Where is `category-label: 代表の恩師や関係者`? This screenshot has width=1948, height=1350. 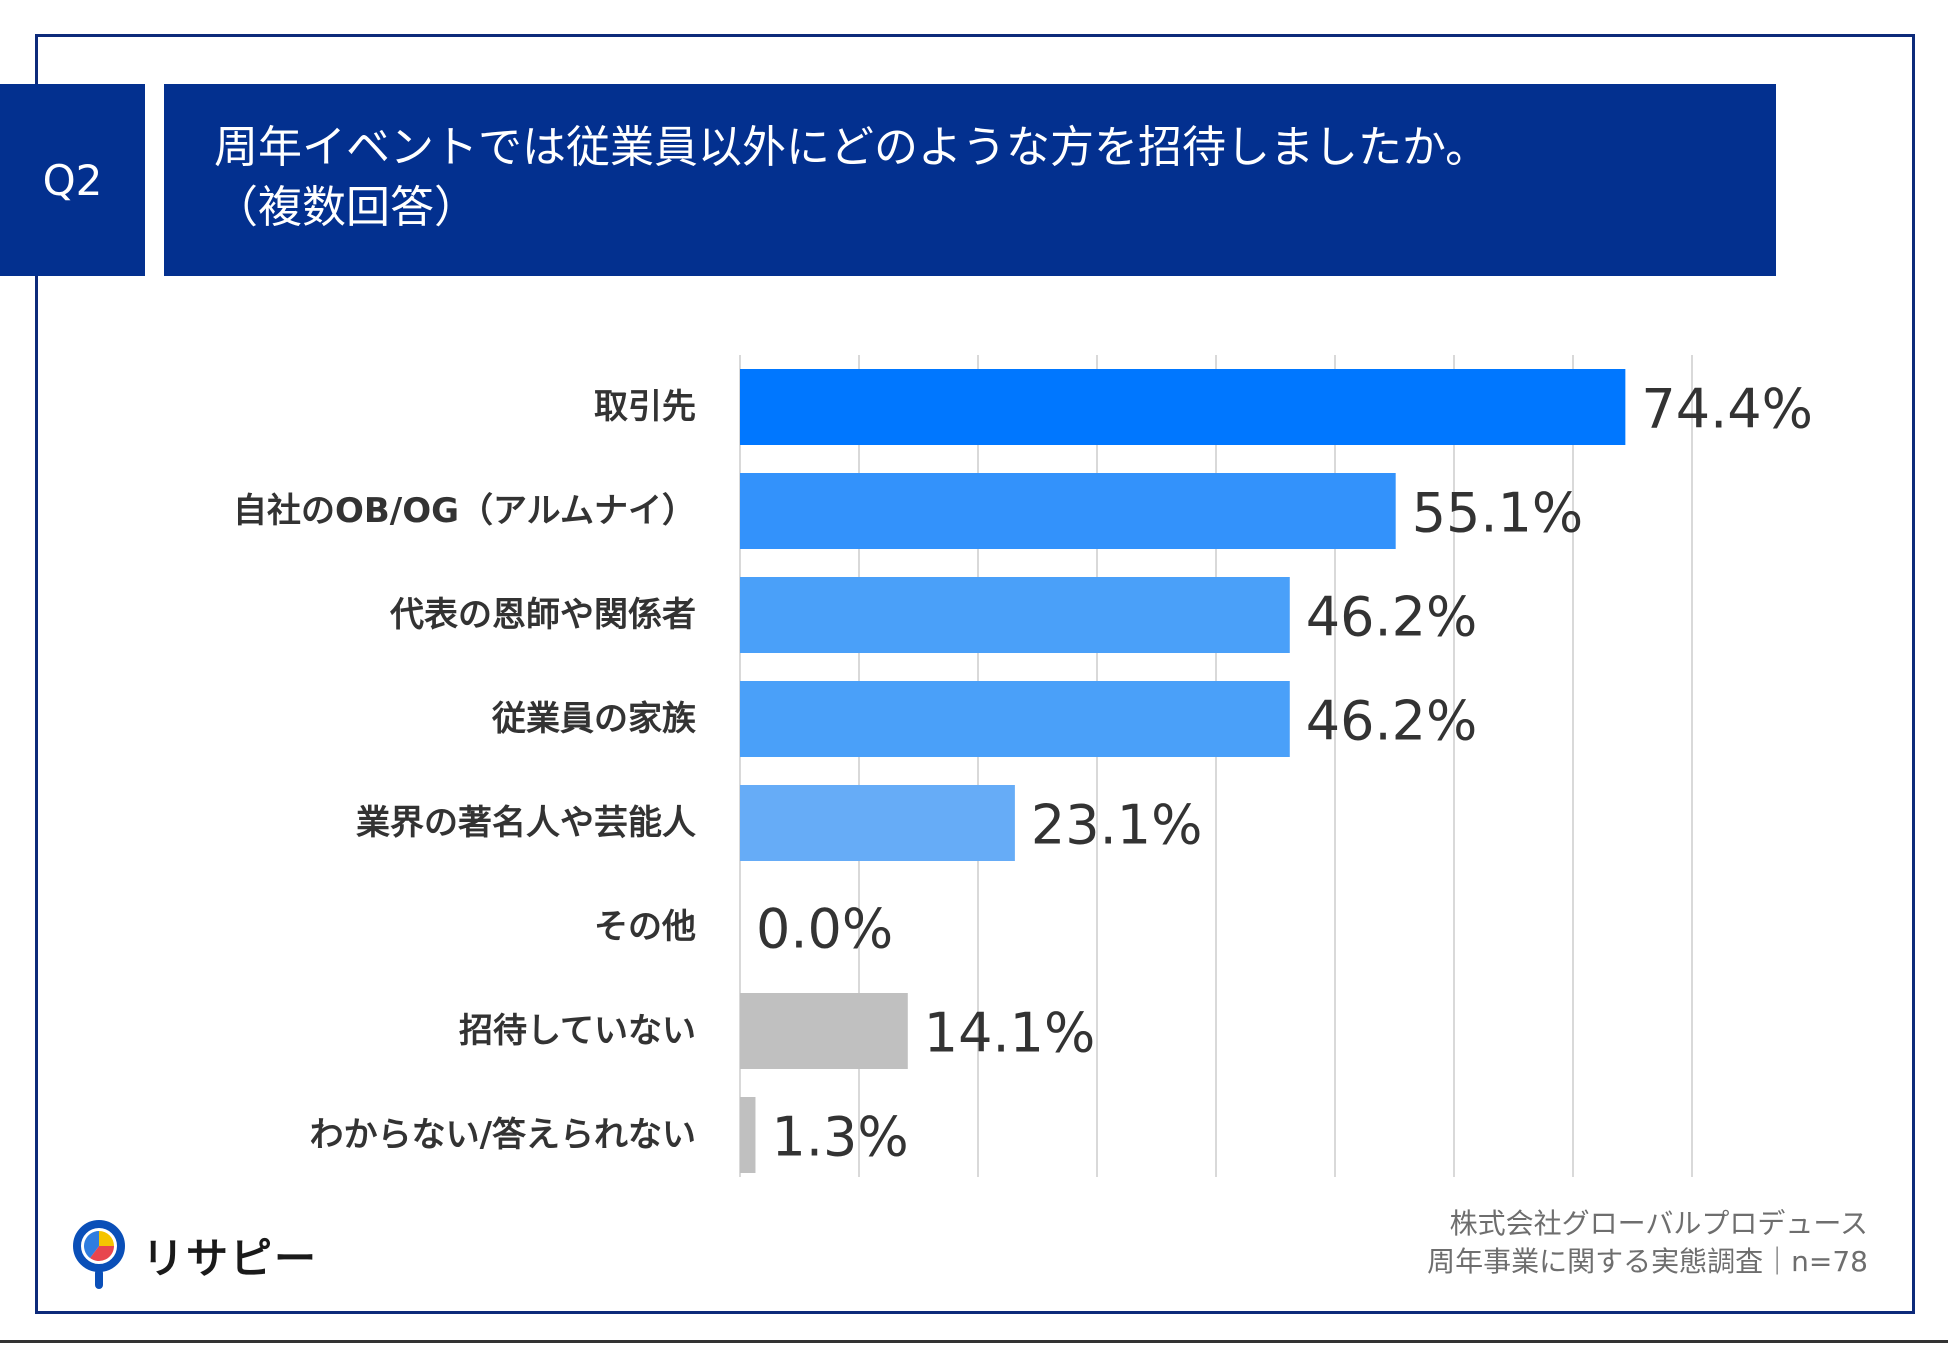
category-label: 代表の恩師や関係者 is located at coordinates (542, 615).